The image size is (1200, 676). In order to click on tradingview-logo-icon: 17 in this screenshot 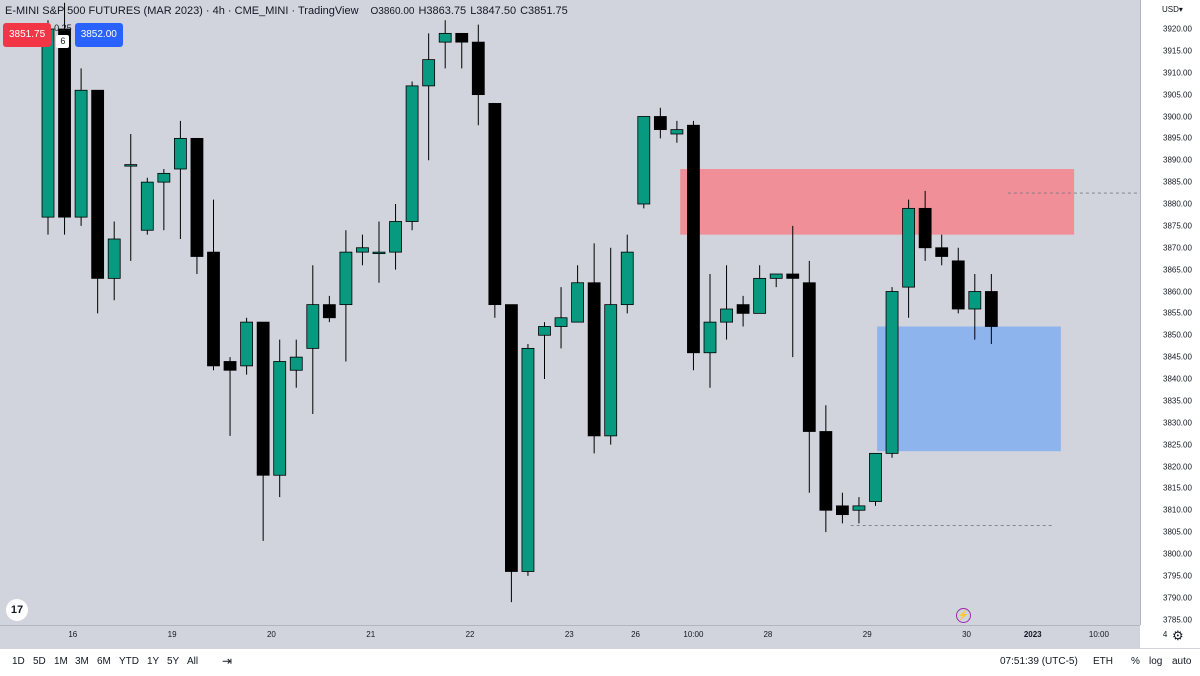, I will do `click(17, 610)`.